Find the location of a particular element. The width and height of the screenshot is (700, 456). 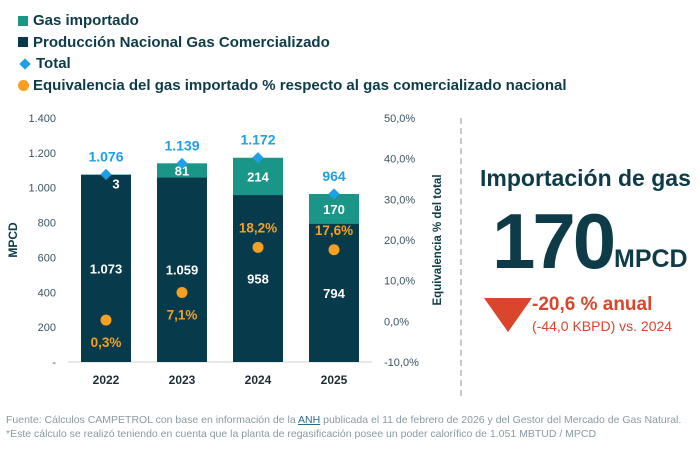

y2-tick-label: 10,0% is located at coordinates (399, 282).